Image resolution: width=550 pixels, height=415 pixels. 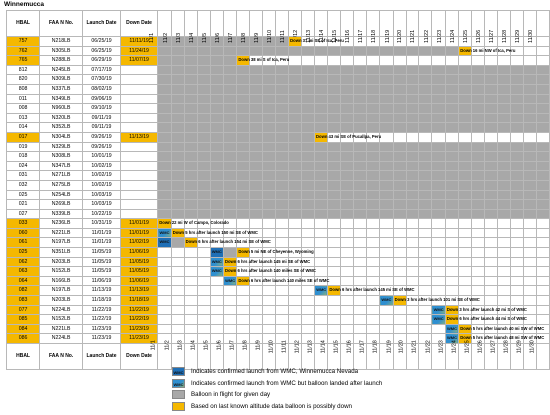 I want to click on hbal-cell: 820, so click(x=23, y=79).